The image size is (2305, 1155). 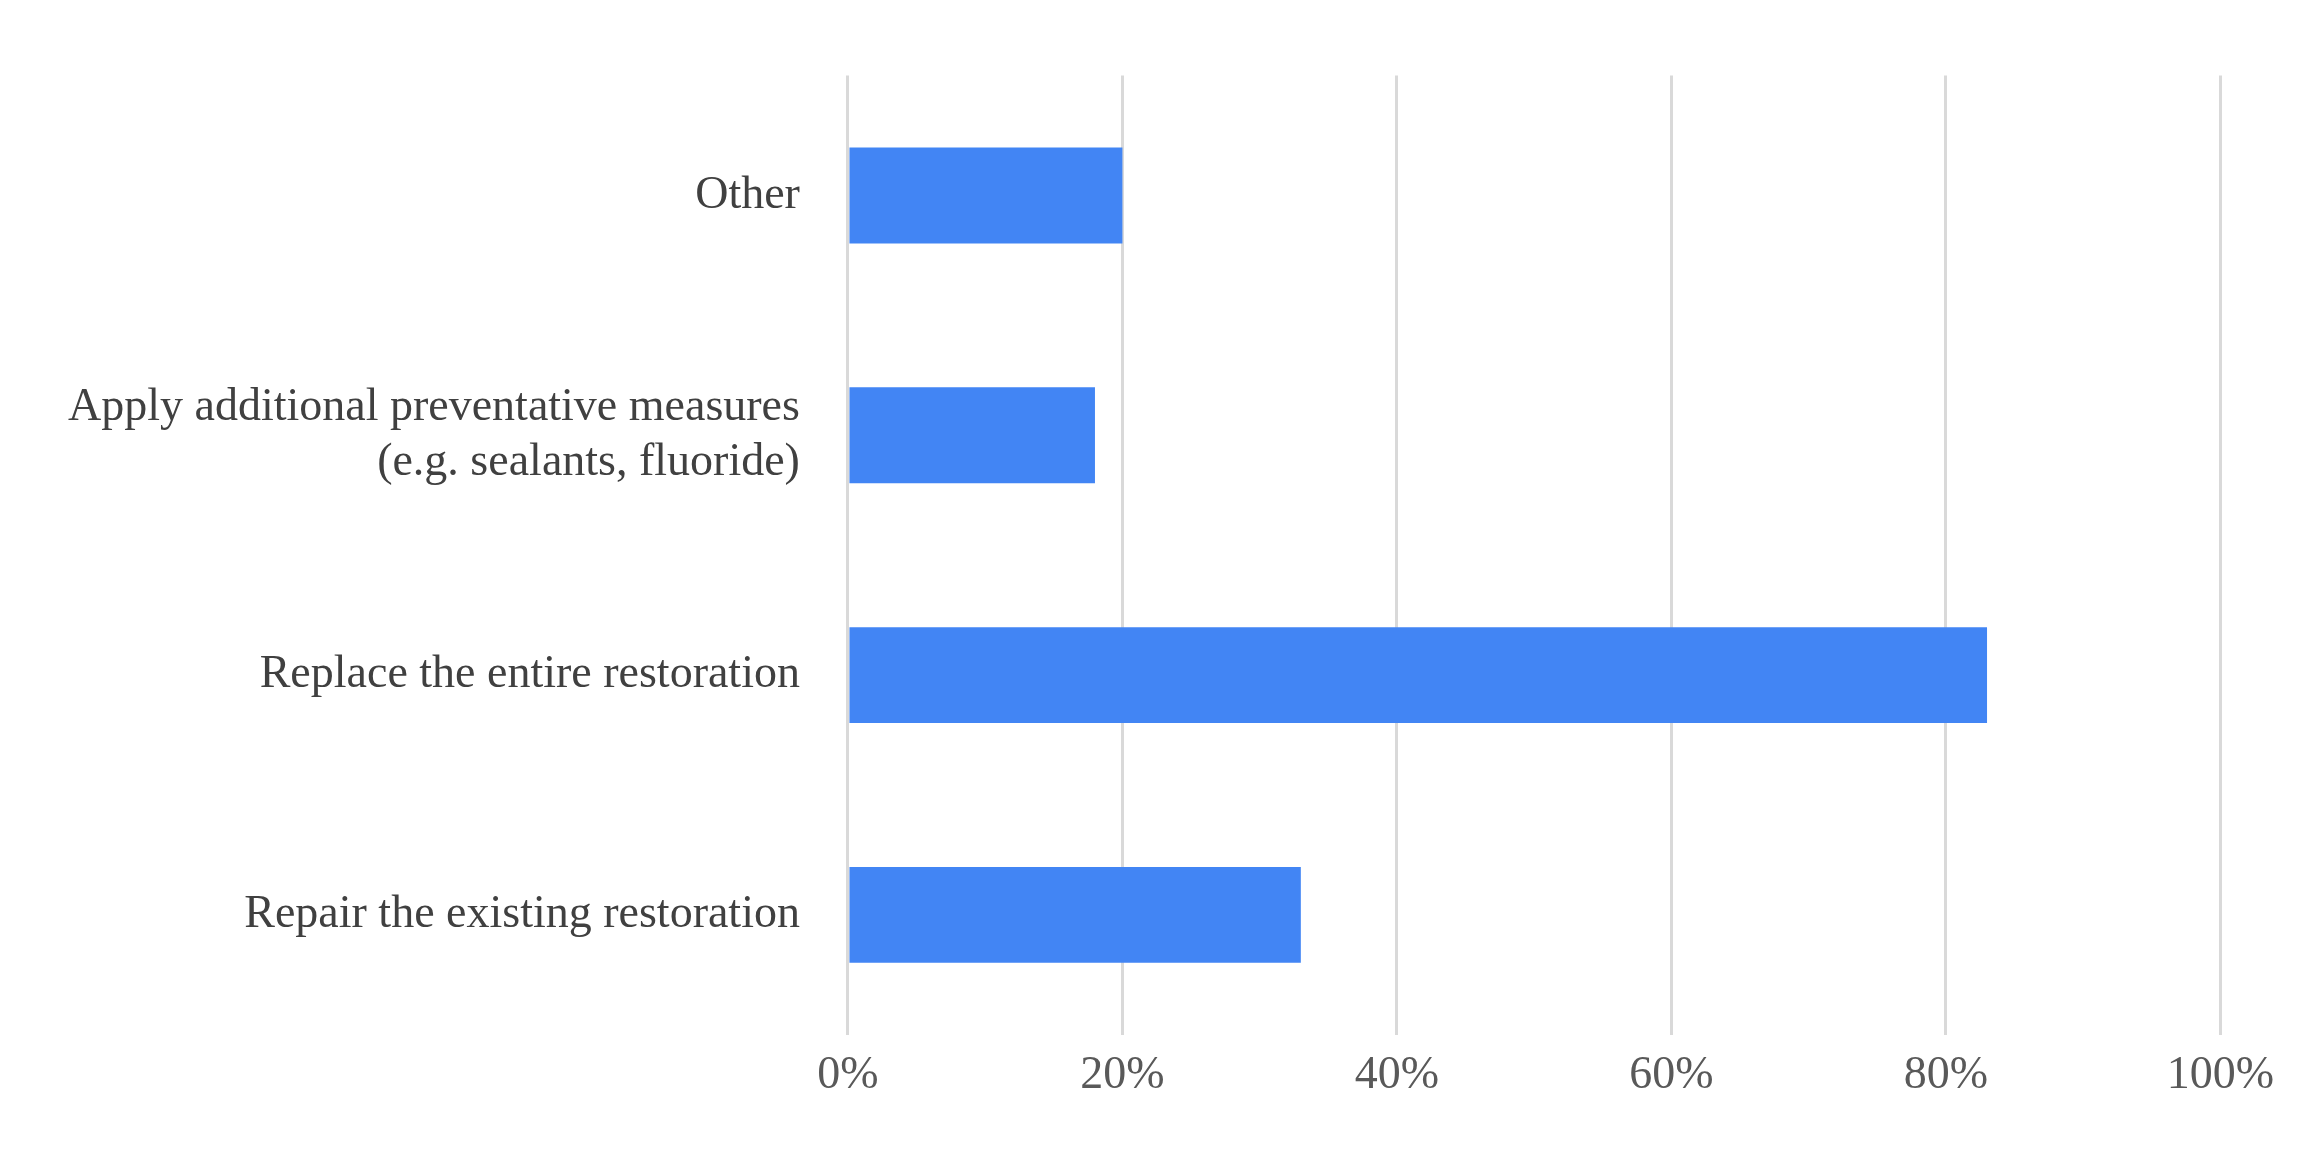 What do you see at coordinates (1397, 1073) in the screenshot?
I see `x-tick-label: 40%` at bounding box center [1397, 1073].